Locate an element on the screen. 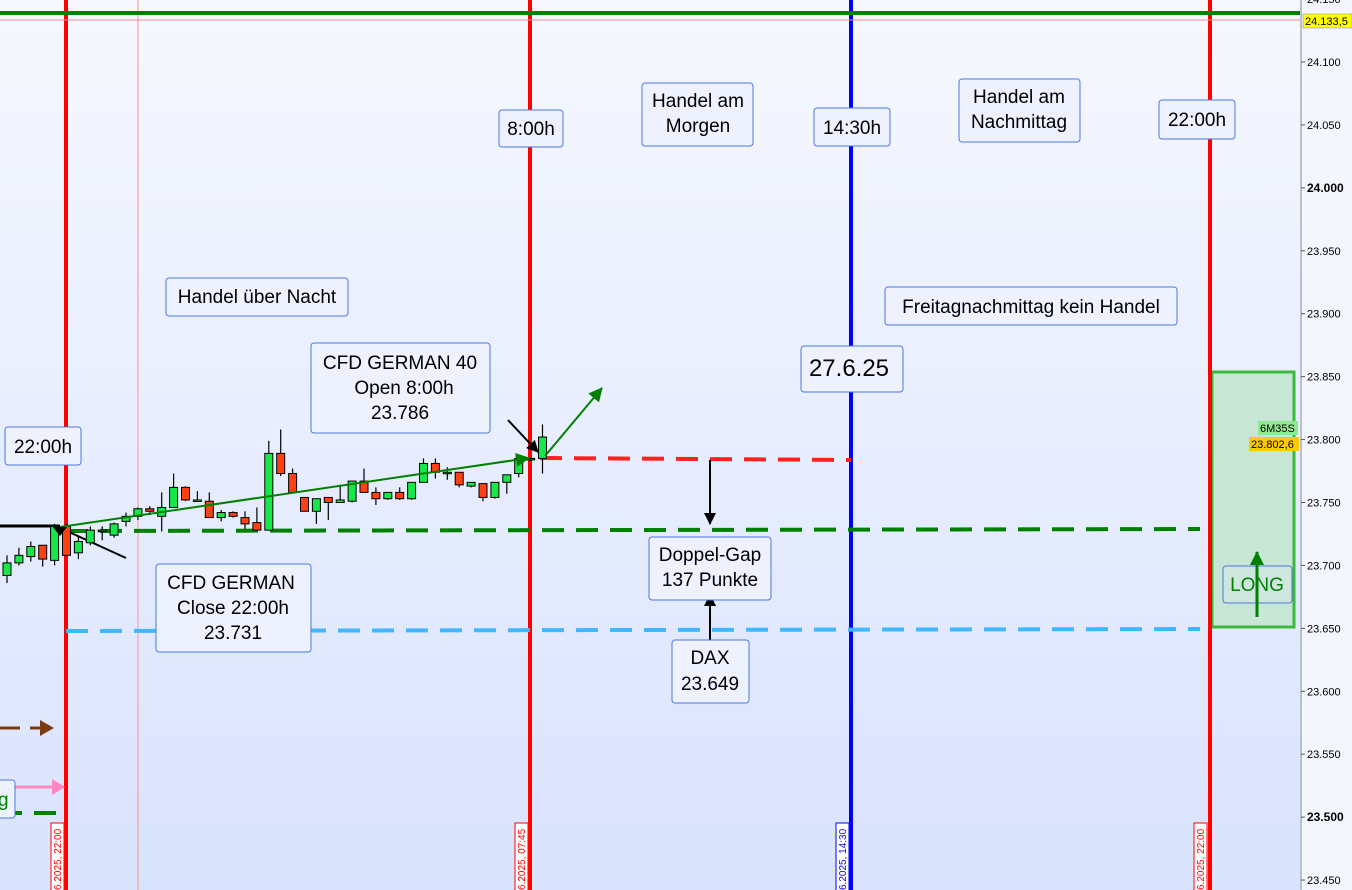 The width and height of the screenshot is (1352, 890). axis-tick-label: 23.700 is located at coordinates (1324, 566).